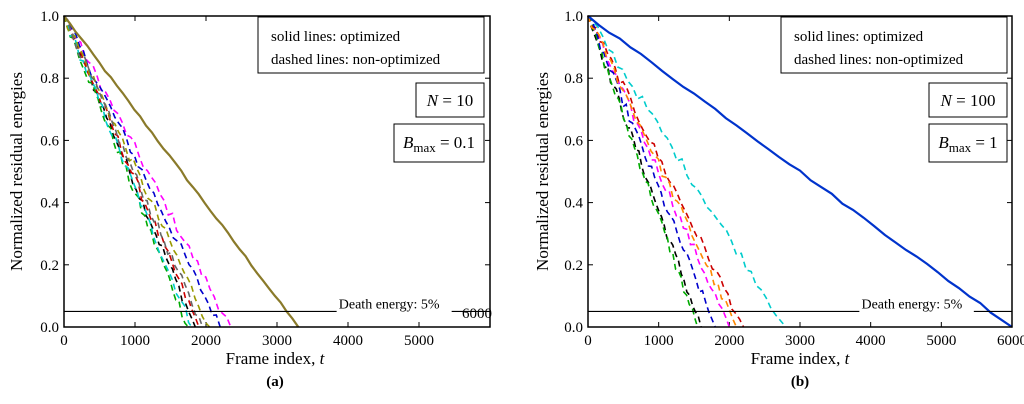  I want to click on n-label: N = 10, so click(449, 100).